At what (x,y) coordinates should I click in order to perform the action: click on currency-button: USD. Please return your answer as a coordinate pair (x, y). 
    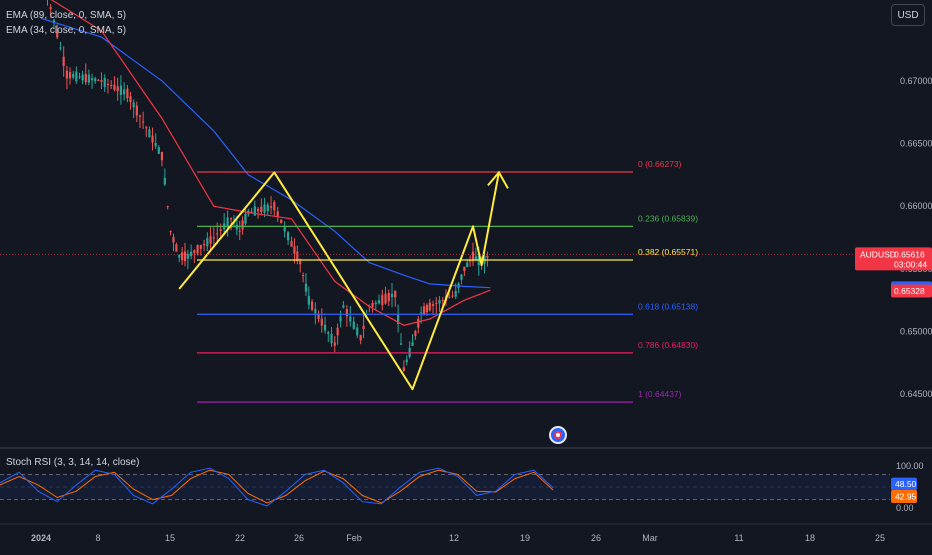
    Looking at the image, I should click on (908, 15).